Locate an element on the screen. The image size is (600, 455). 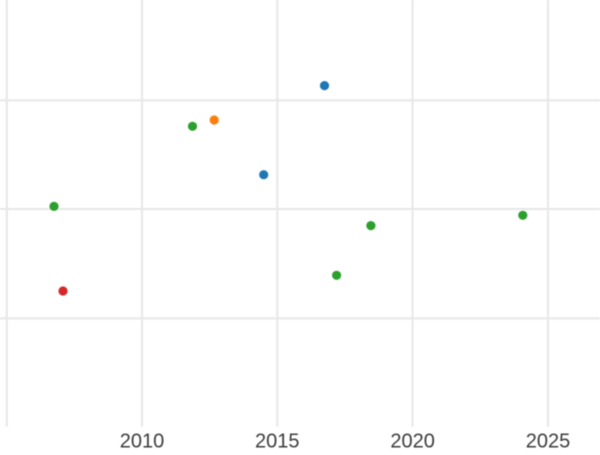
svg-text: 2025 is located at coordinates (548, 440).